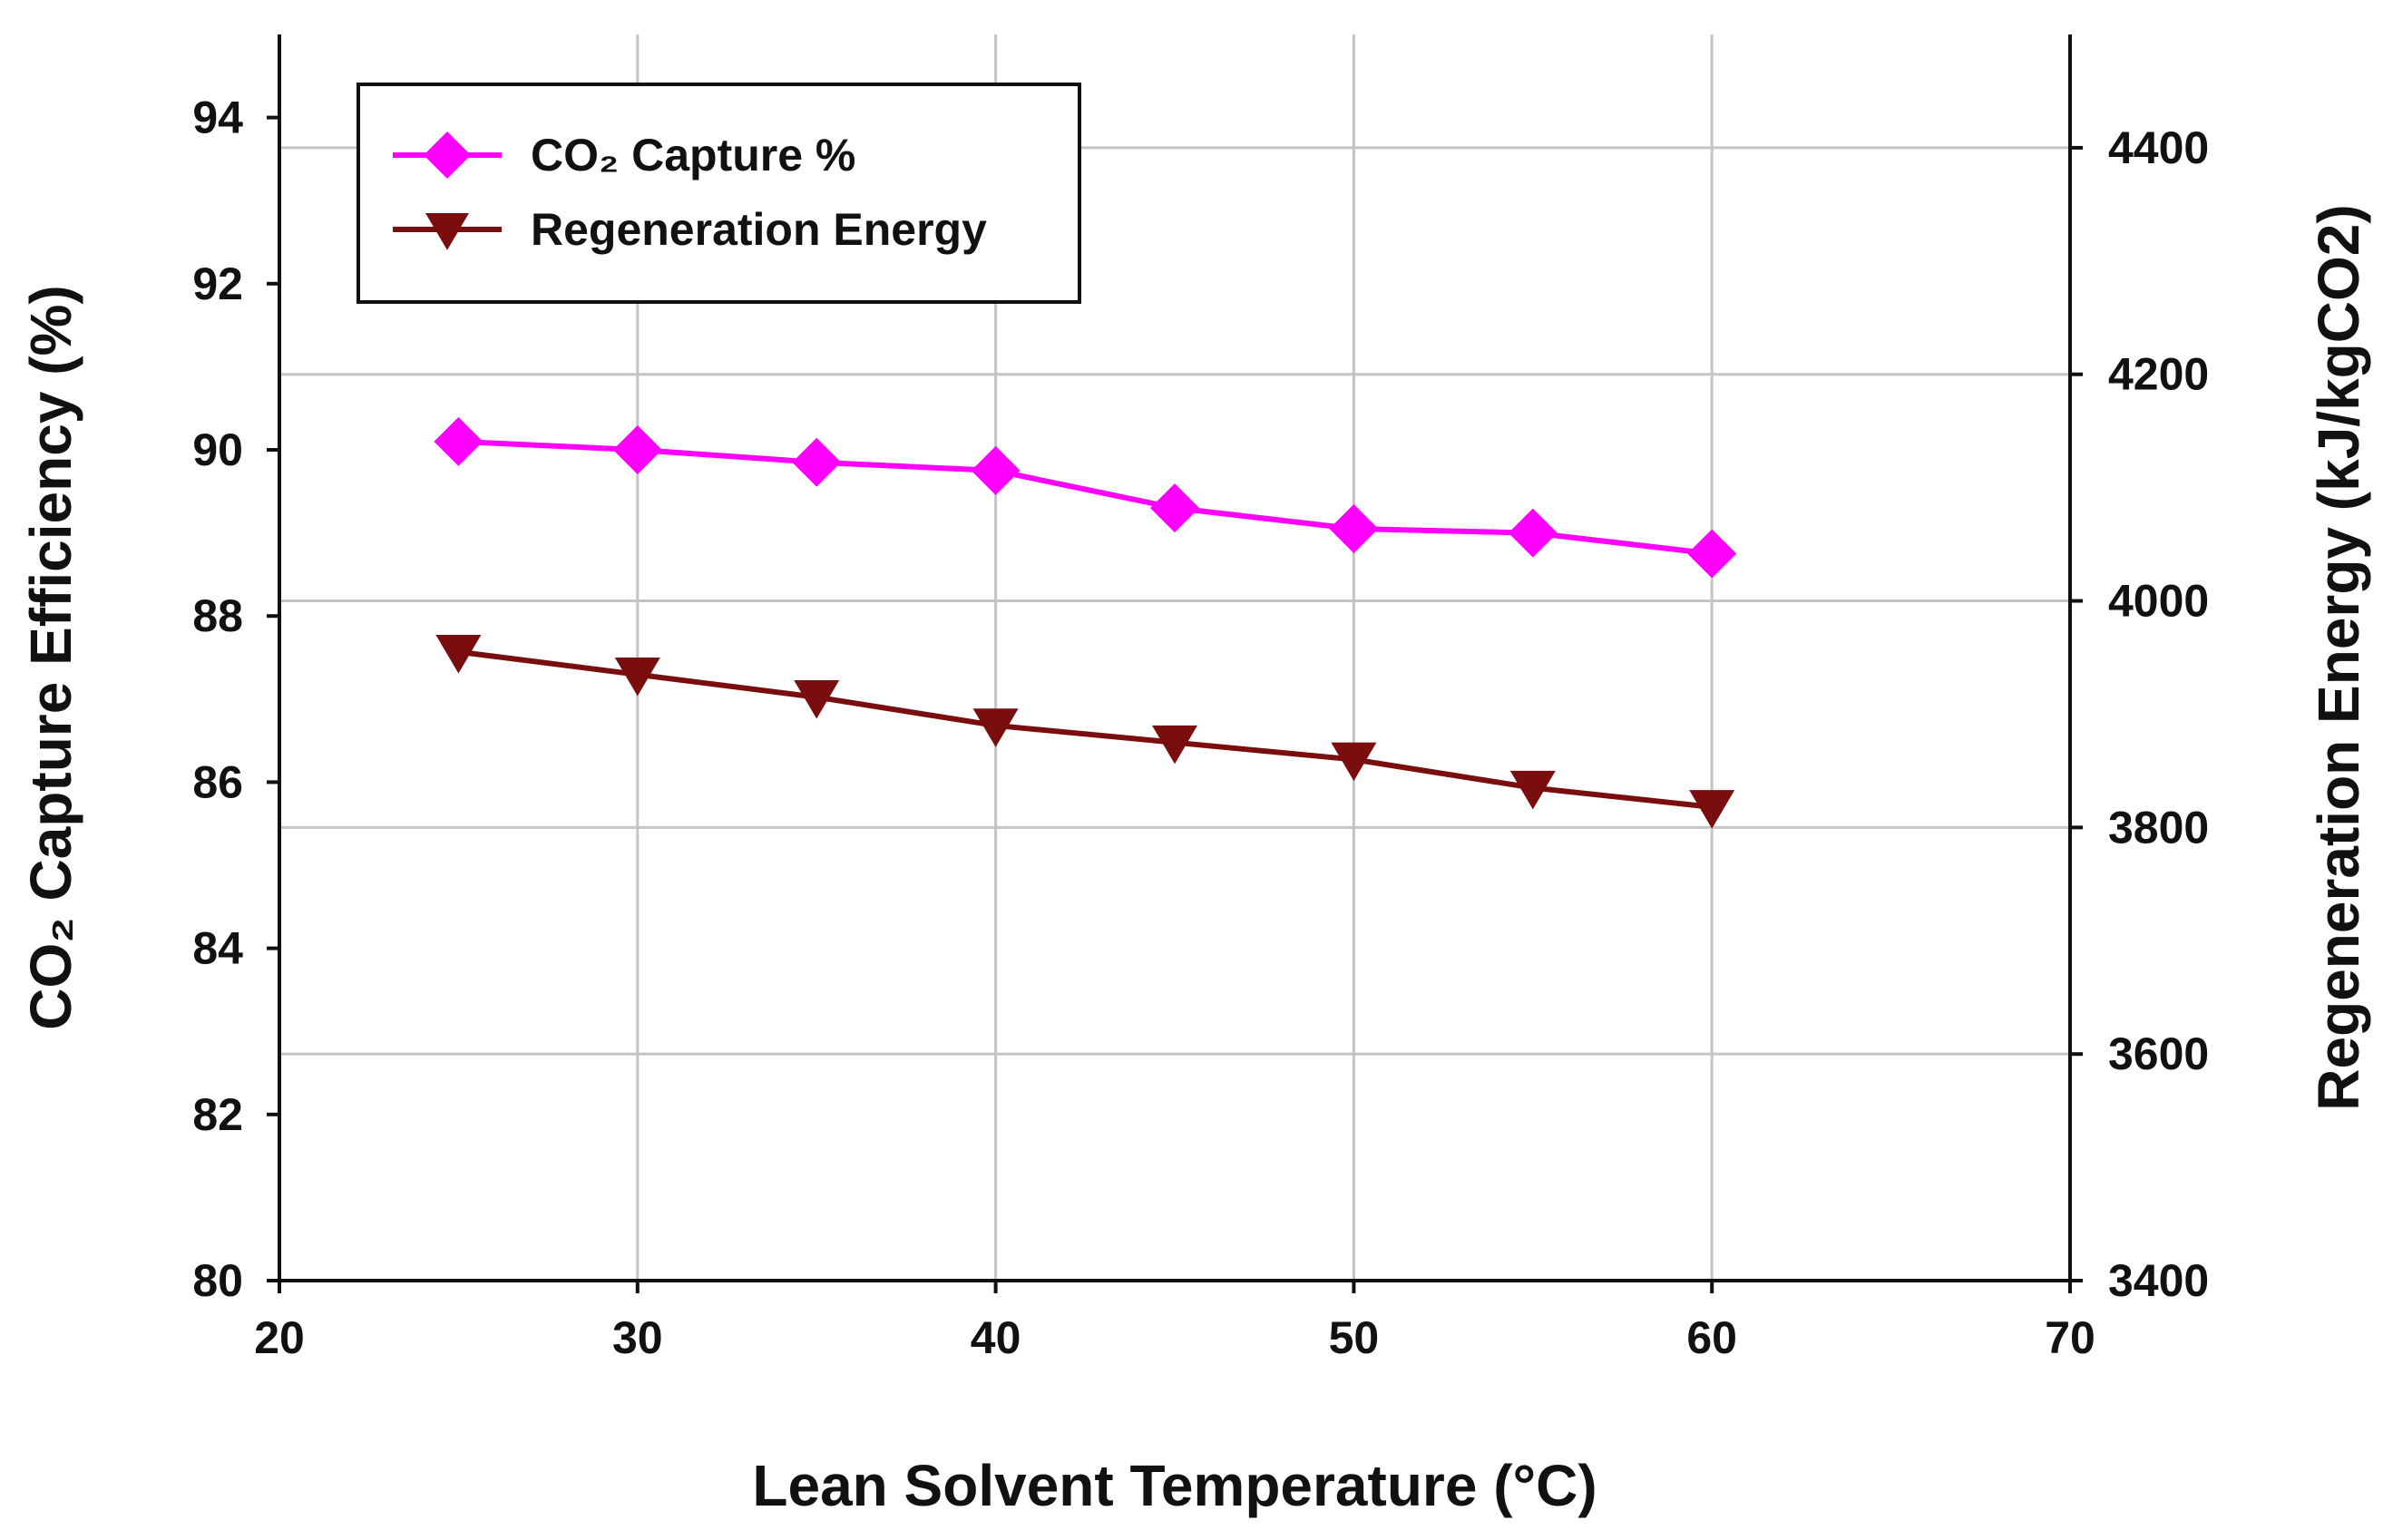  I want to click on y2-tick-label: 4000, so click(2158, 601).